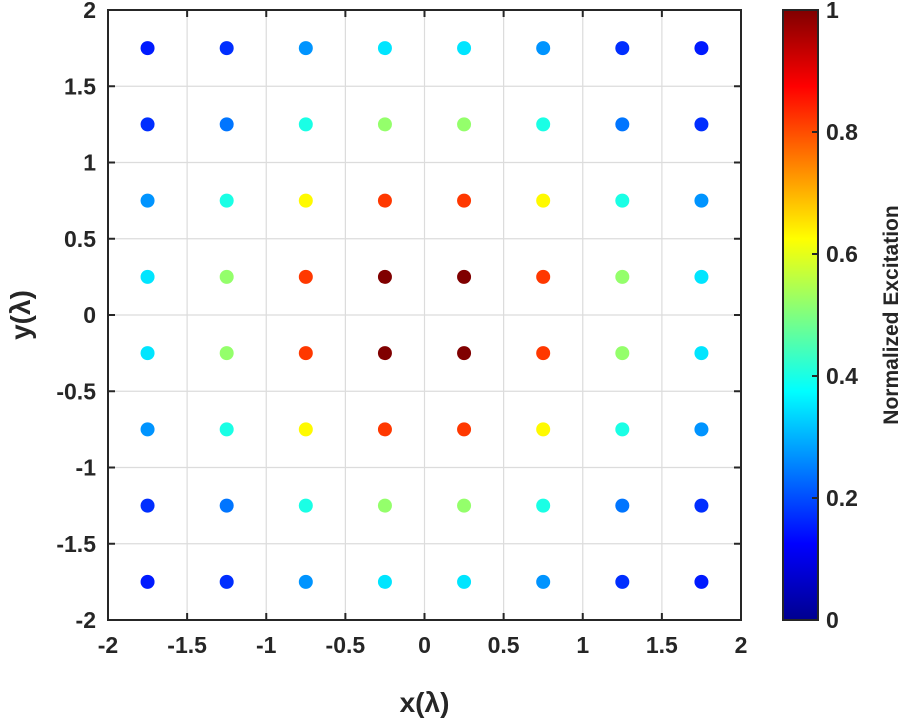 Image resolution: width=900 pixels, height=721 pixels. I want to click on colorbar-tick-label: 1, so click(832, 11).